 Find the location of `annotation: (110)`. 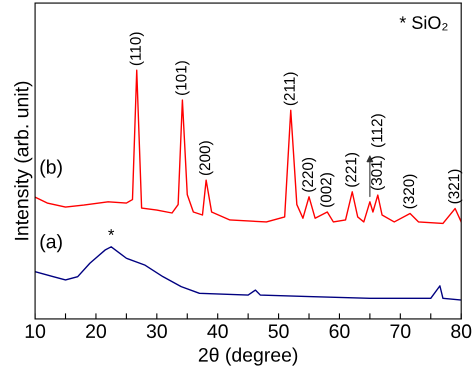

annotation: (110) is located at coordinates (137, 49).